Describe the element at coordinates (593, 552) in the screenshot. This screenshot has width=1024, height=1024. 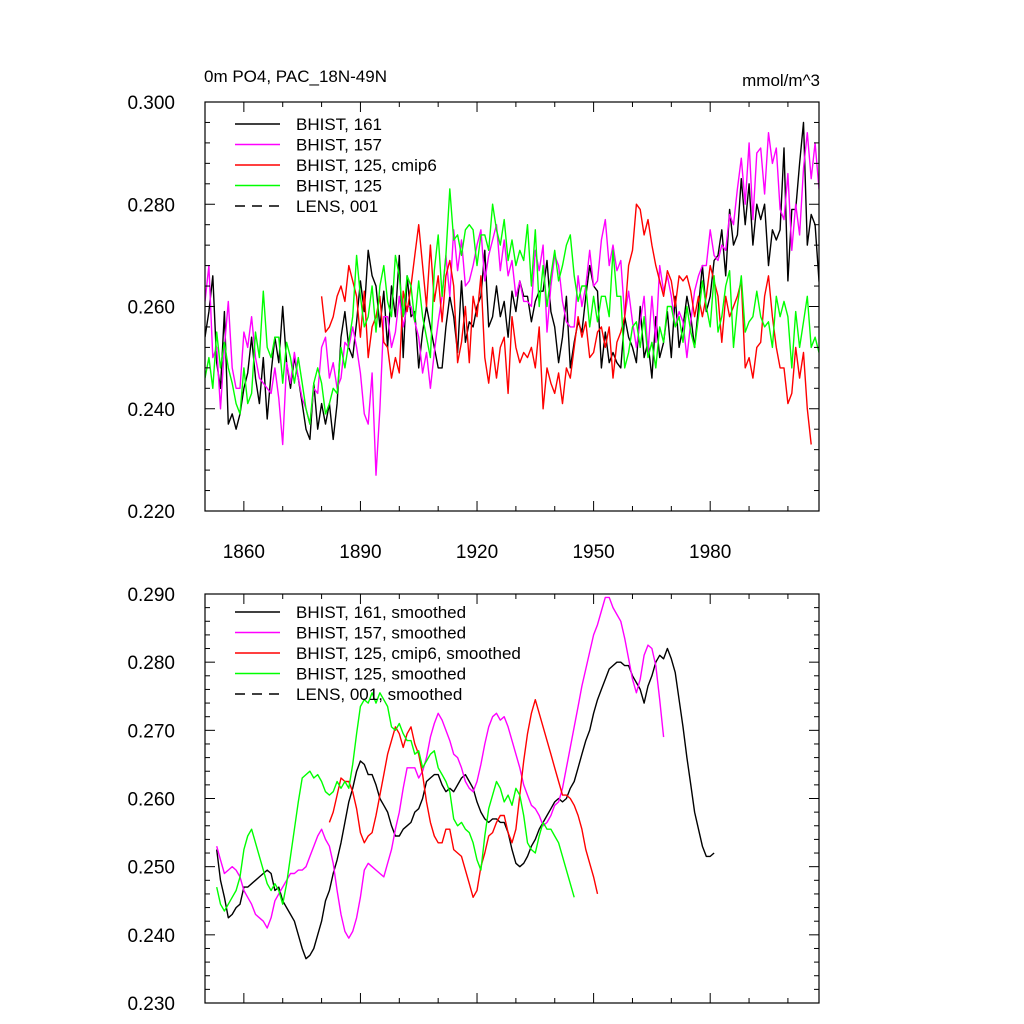
I see `x-tick-label: 1950` at that location.